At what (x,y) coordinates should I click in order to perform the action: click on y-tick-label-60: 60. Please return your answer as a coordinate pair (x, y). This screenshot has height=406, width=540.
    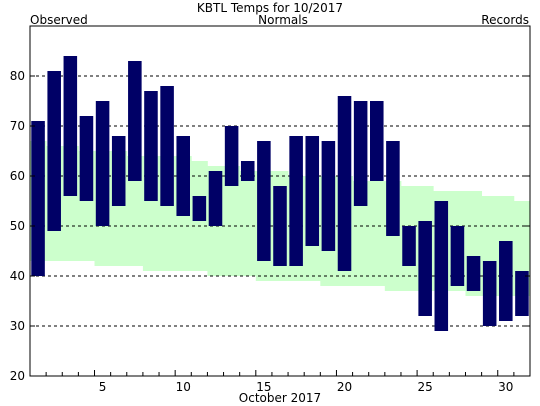
    Looking at the image, I should click on (17, 176).